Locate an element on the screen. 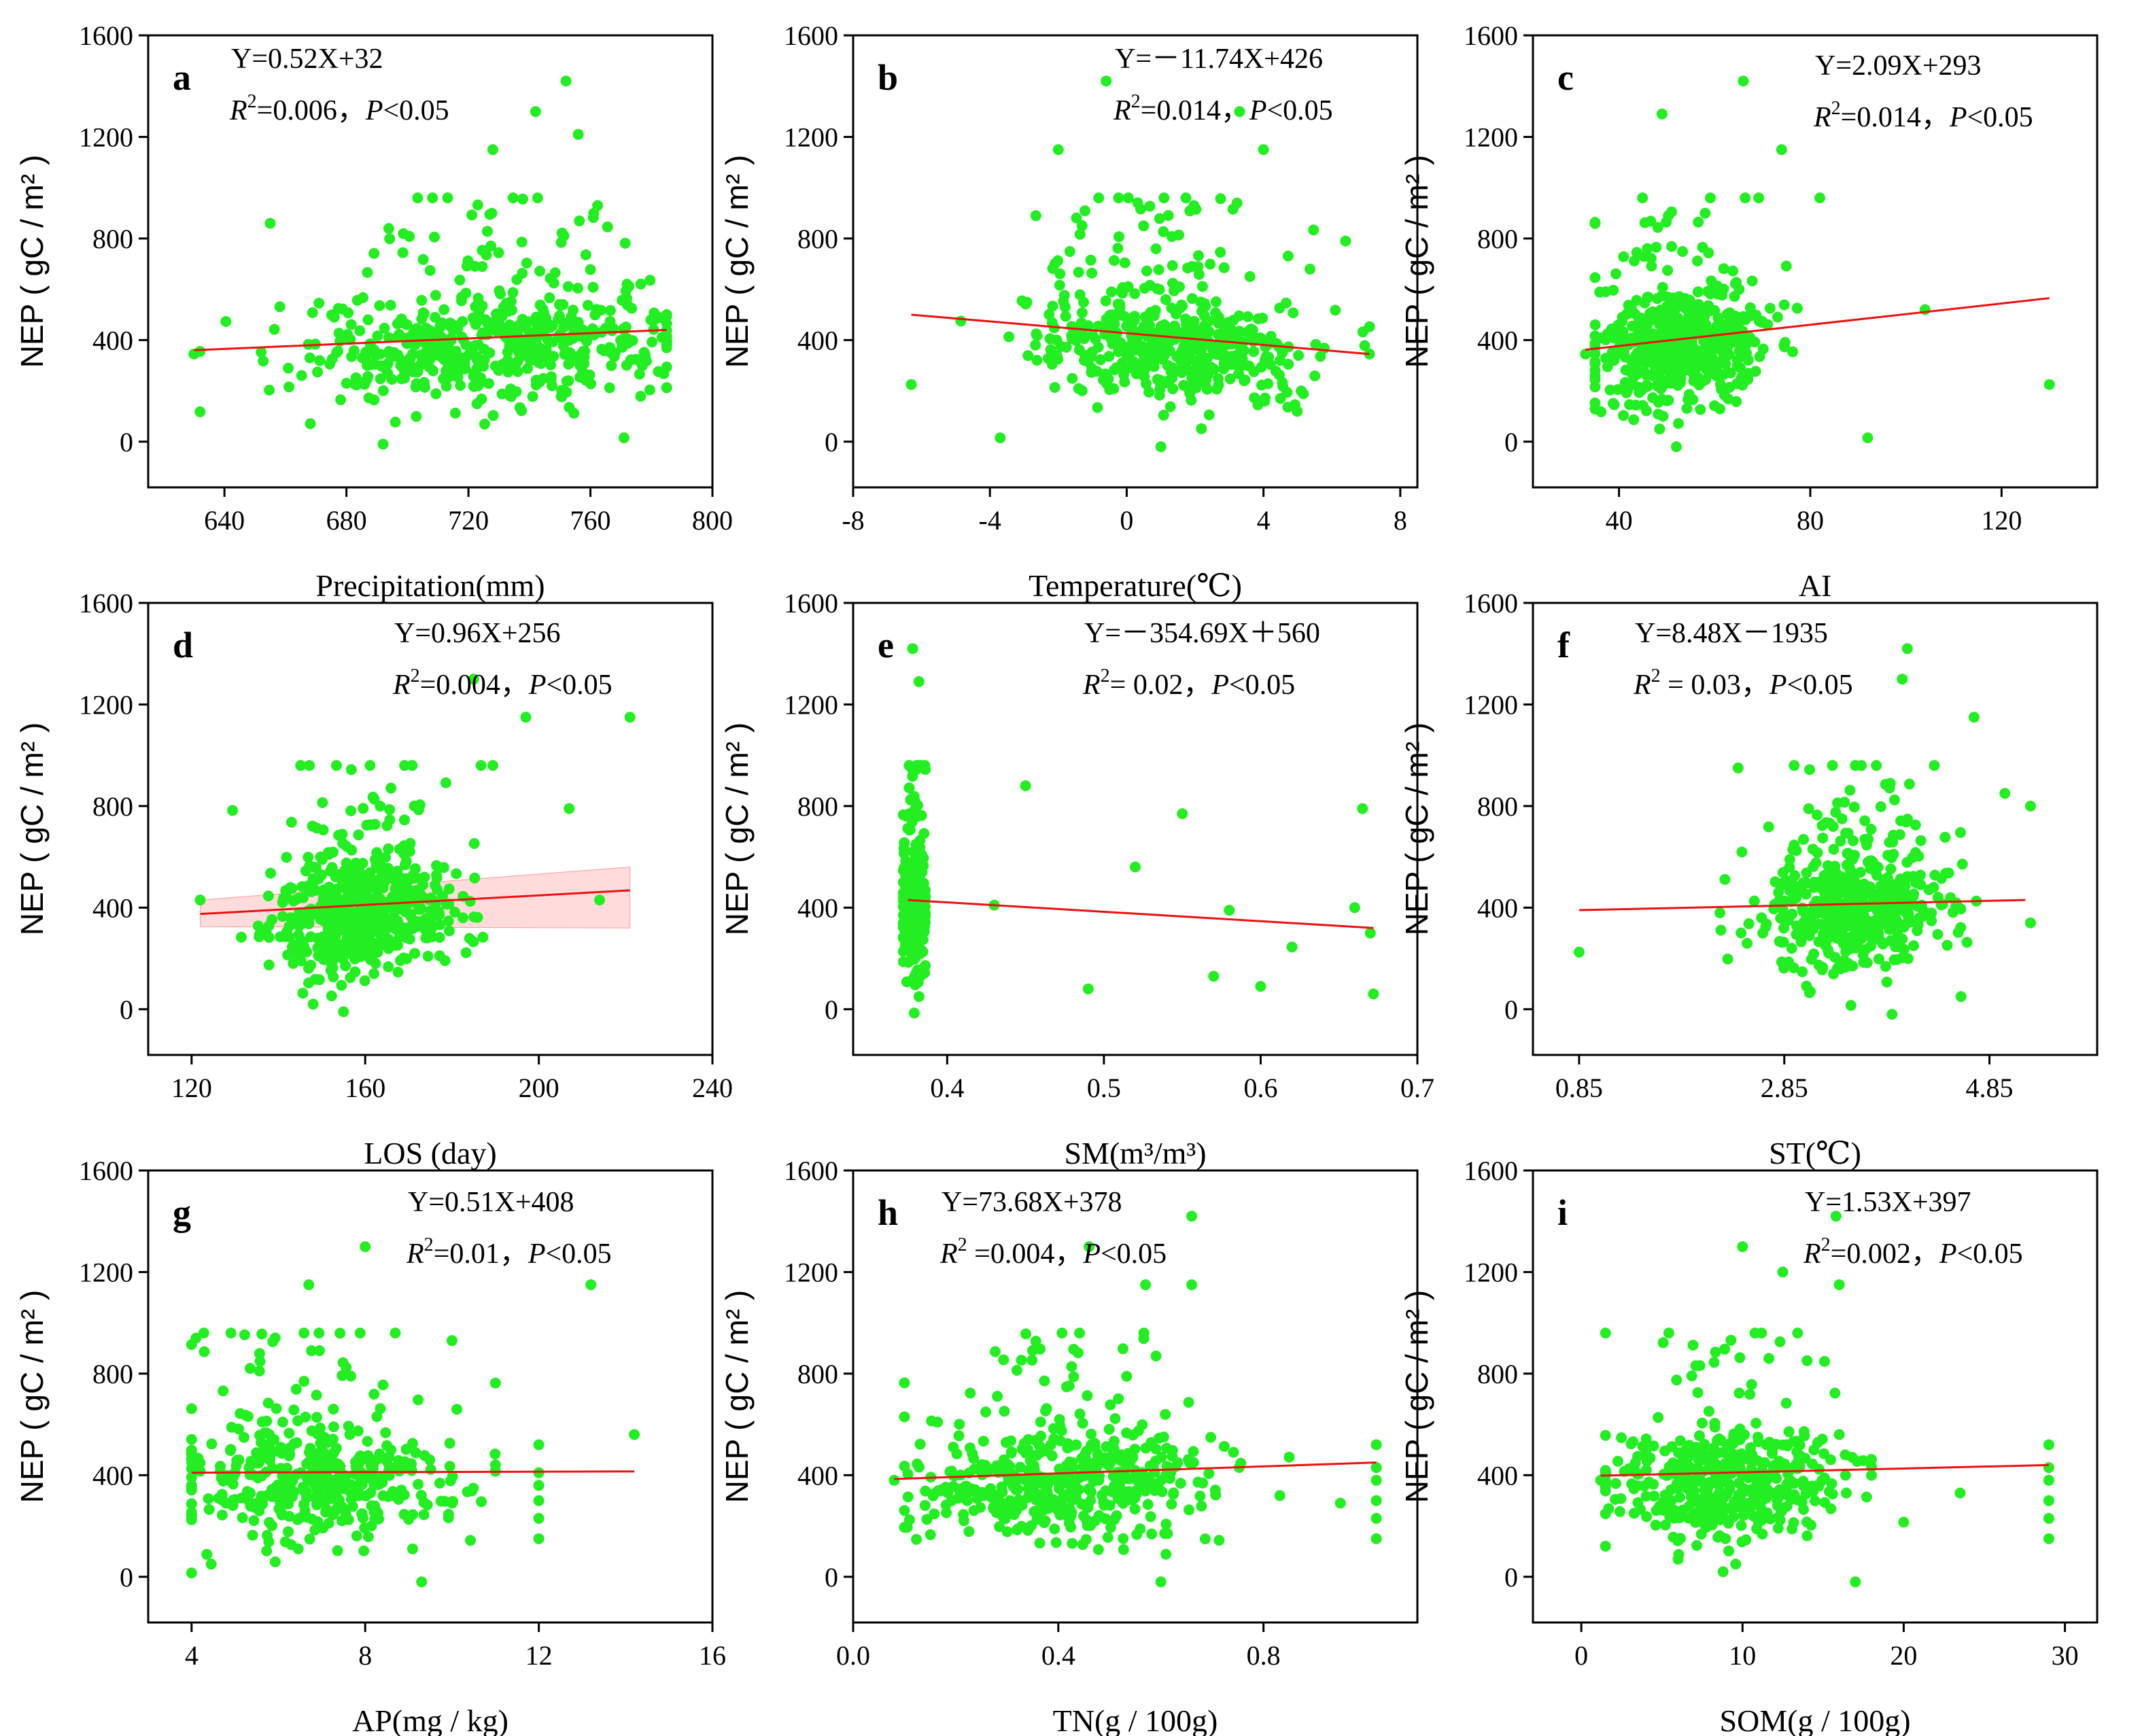 This screenshot has width=2140, height=1736. p-value: <0.05 is located at coordinates (2000, 117).